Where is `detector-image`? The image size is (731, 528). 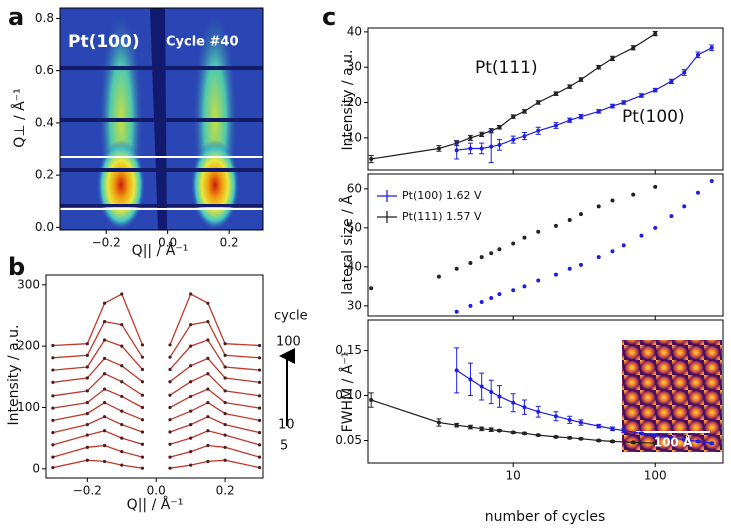 detector-image is located at coordinates (161, 119).